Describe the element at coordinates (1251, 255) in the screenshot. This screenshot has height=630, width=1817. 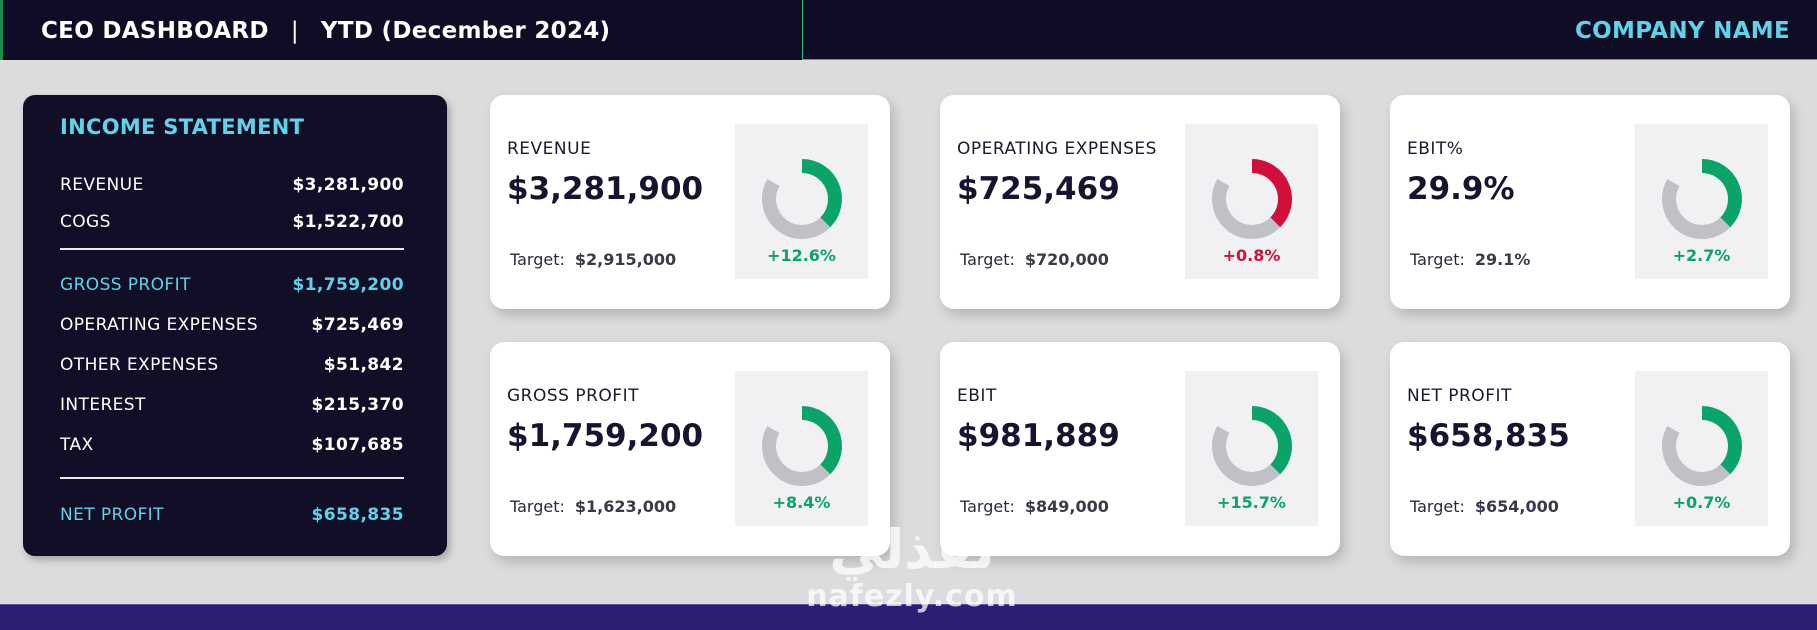
I see `kpi-variance: +0.8%` at that location.